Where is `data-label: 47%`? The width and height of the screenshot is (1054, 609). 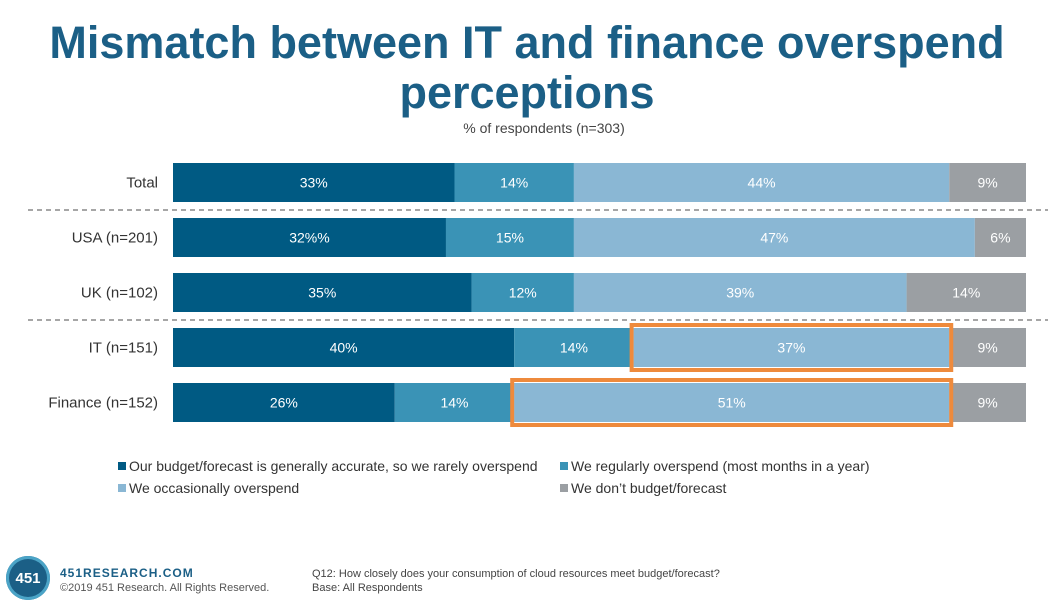 data-label: 47% is located at coordinates (774, 238).